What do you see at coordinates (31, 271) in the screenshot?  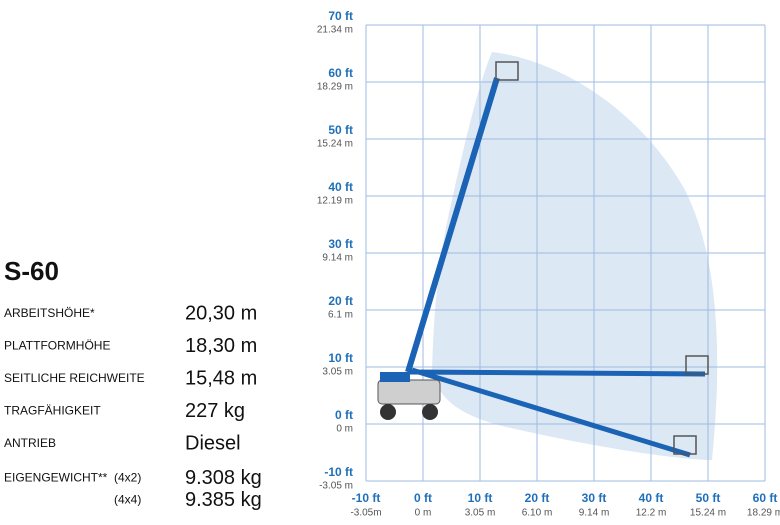 I see `model-title: S-60` at bounding box center [31, 271].